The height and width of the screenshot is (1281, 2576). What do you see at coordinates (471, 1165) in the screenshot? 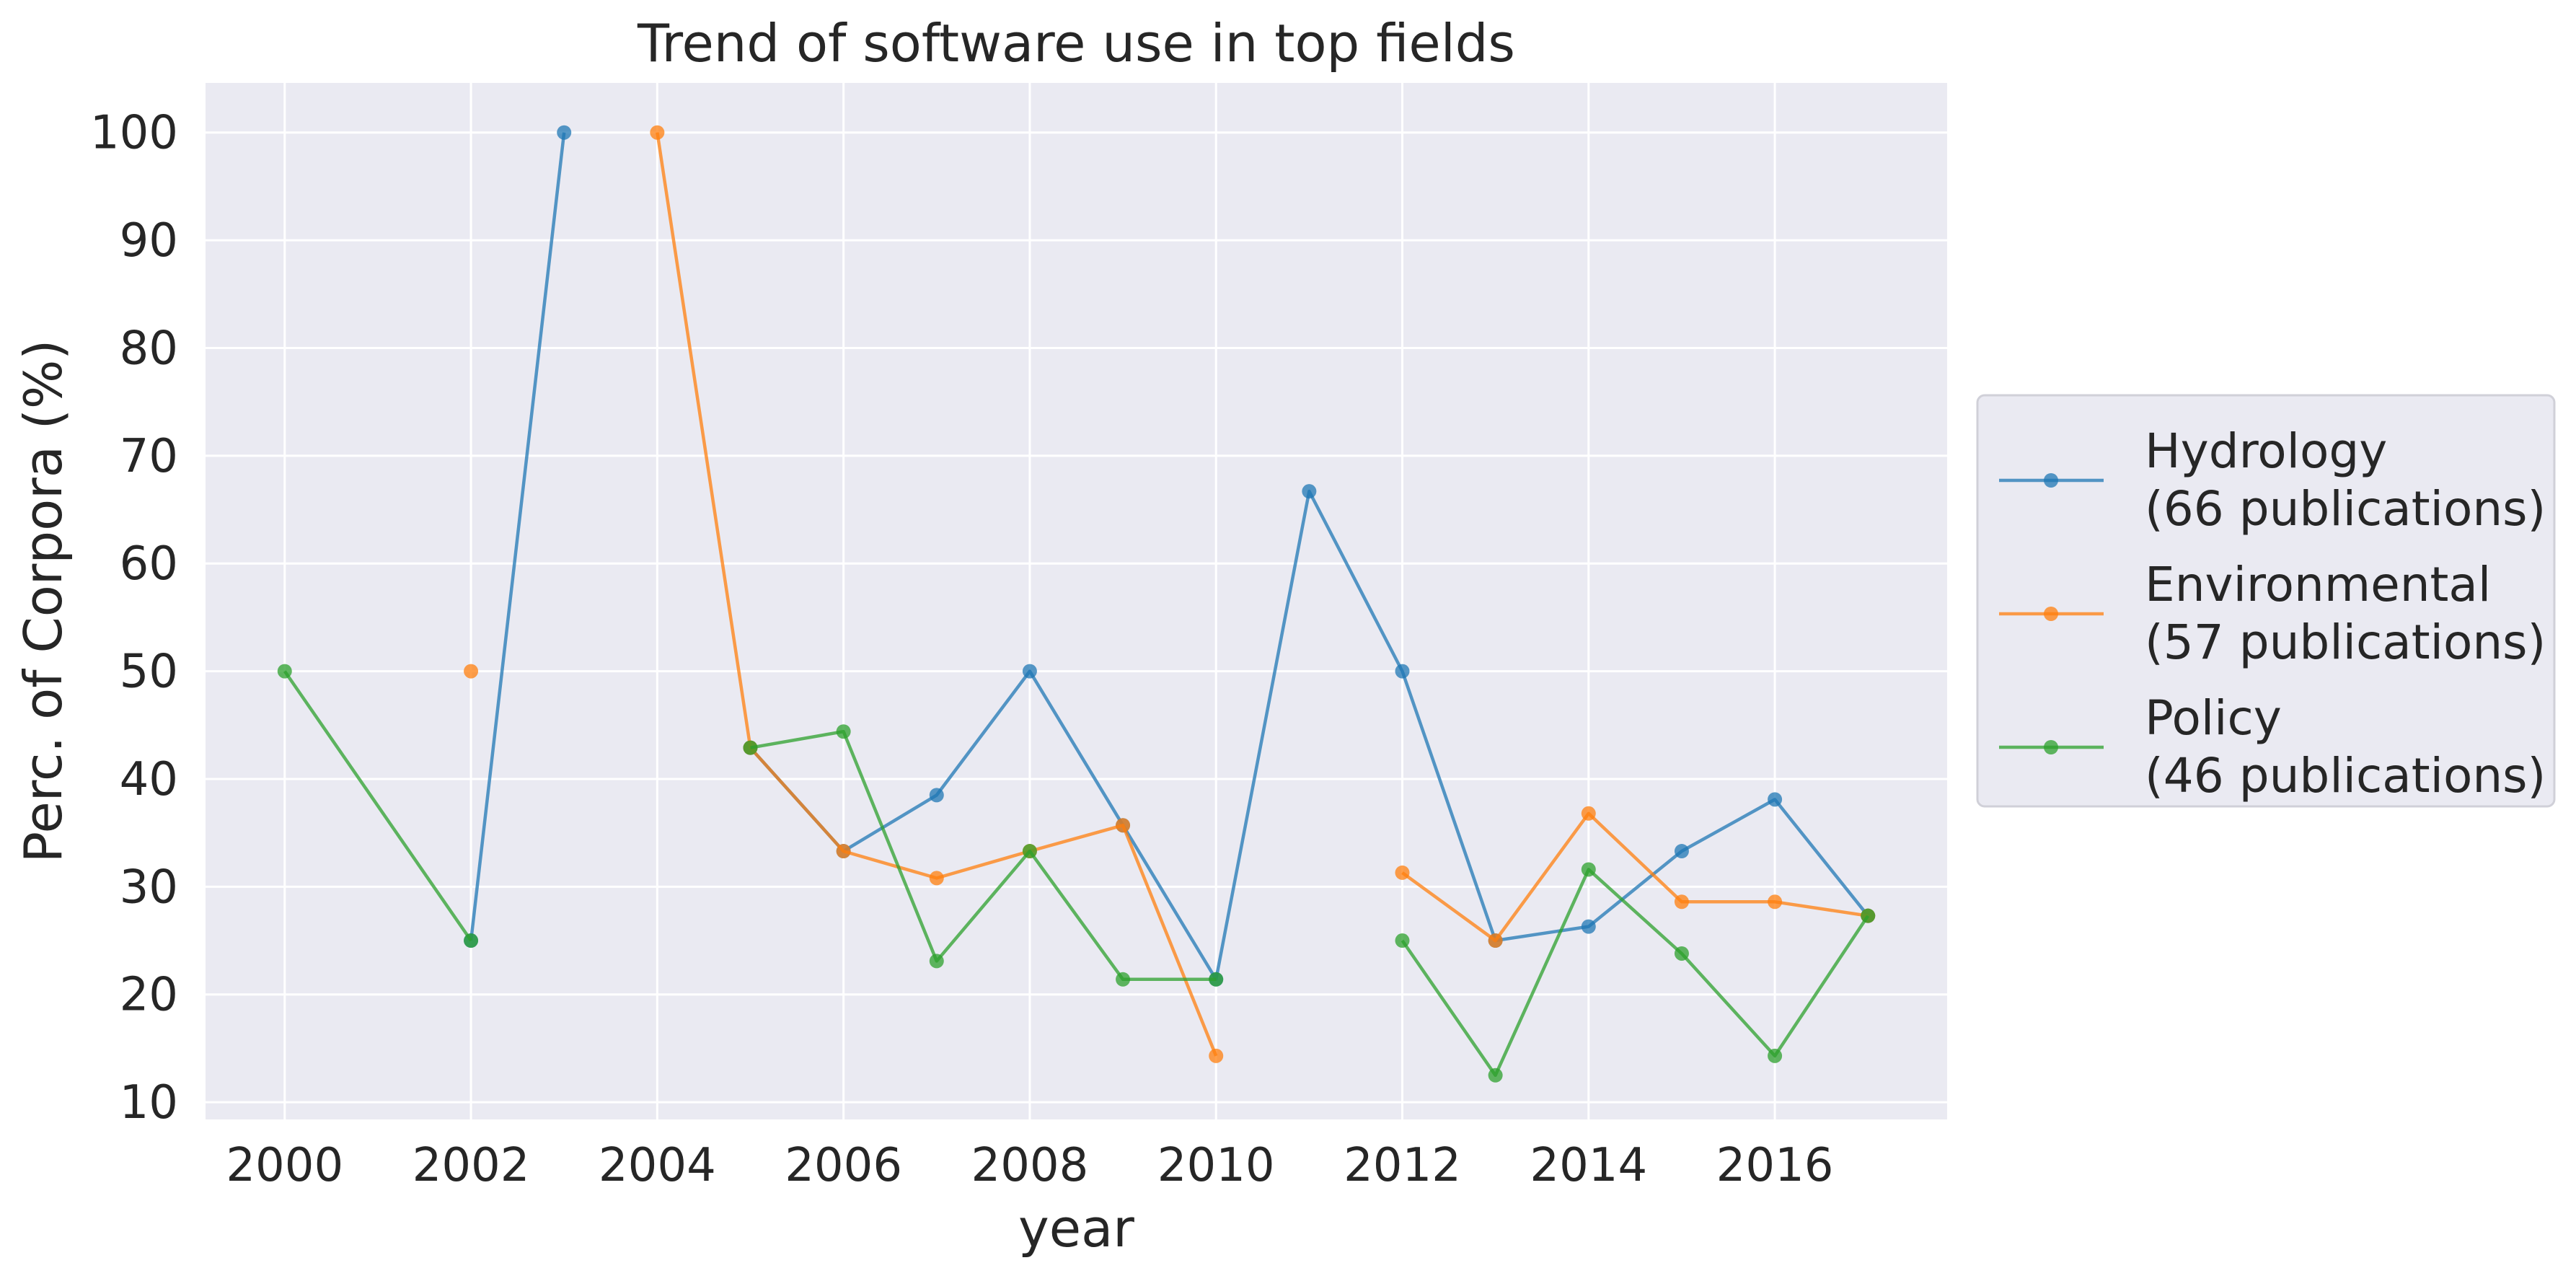
I see `x-tick-label: 2002` at bounding box center [471, 1165].